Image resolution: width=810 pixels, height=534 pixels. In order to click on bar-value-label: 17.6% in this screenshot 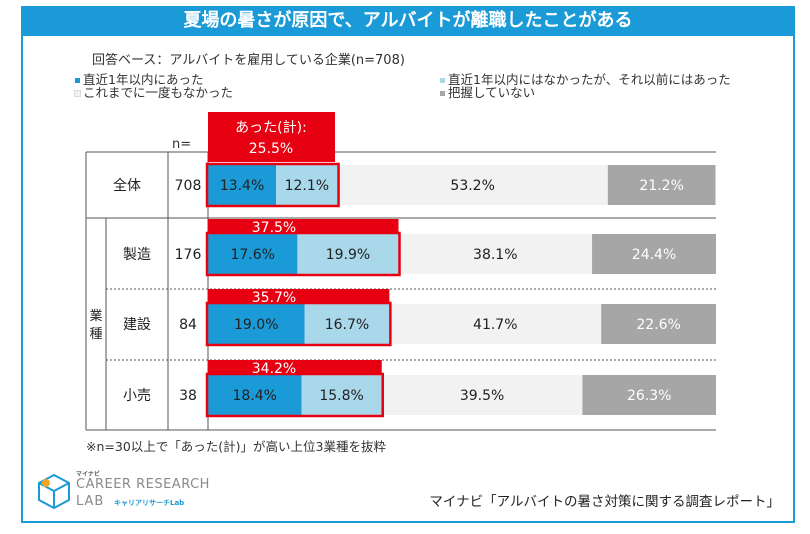, I will do `click(252, 255)`.